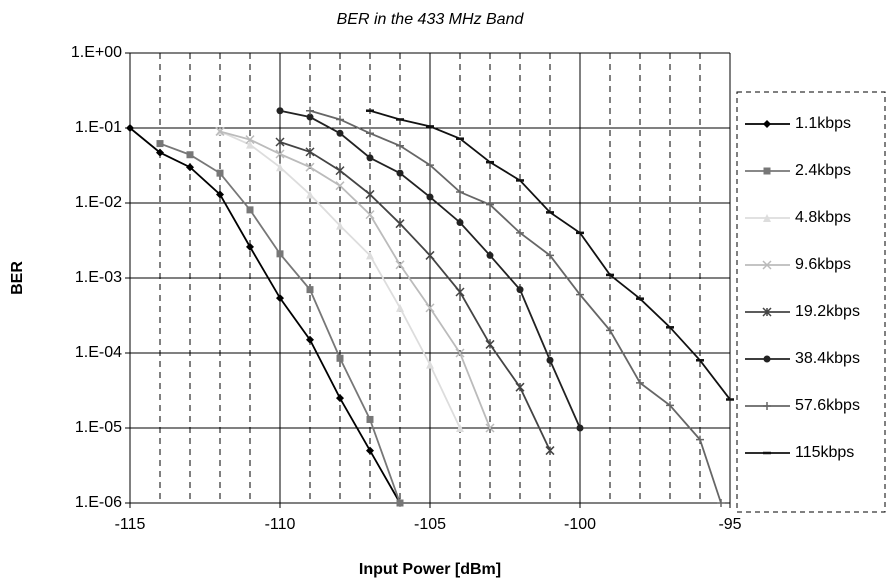 Image resolution: width=888 pixels, height=587 pixels. I want to click on x-axis-label: Input Power [dBm], so click(430, 569).